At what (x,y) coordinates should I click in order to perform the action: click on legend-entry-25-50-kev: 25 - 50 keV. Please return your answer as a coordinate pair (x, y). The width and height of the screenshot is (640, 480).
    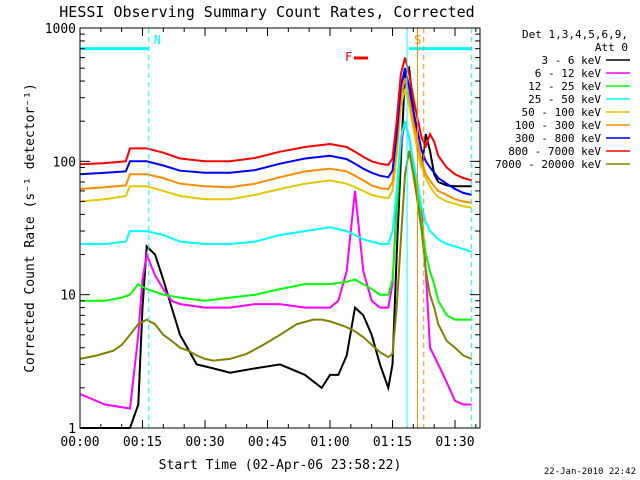
    Looking at the image, I should click on (564, 99).